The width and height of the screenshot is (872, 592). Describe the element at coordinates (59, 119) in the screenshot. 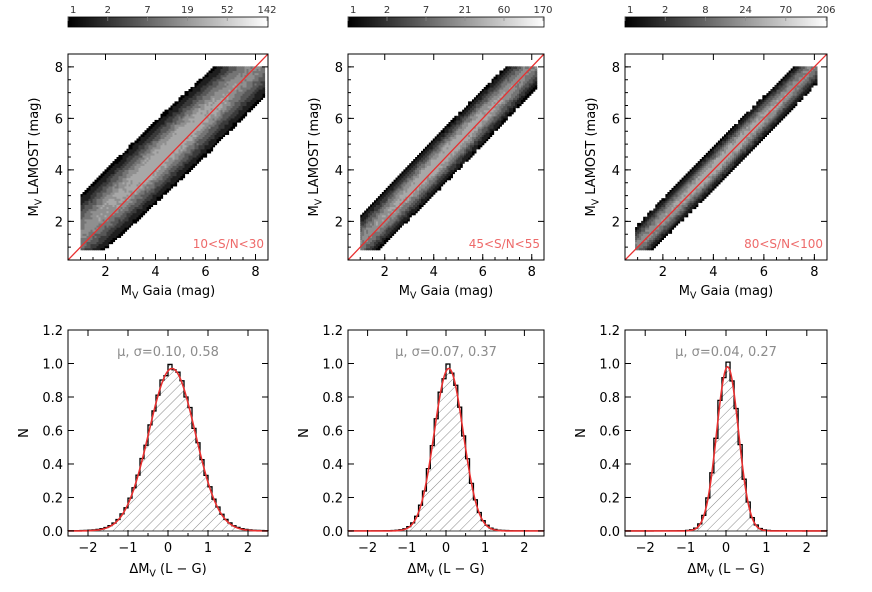

I see `y-tick-label: 6` at that location.